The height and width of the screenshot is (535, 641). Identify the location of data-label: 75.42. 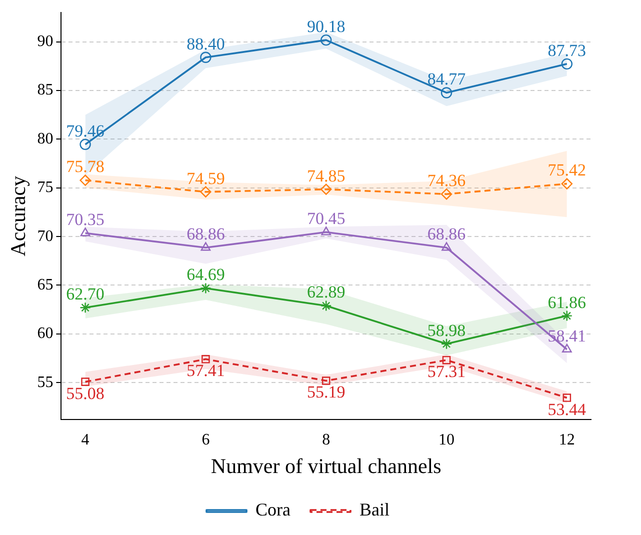
(567, 170).